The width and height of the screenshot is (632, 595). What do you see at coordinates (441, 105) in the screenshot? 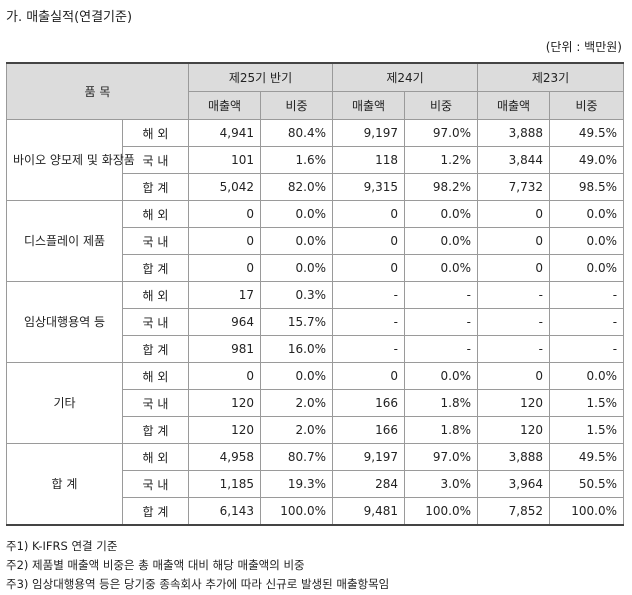
I see `header-ratio: 비중` at bounding box center [441, 105].